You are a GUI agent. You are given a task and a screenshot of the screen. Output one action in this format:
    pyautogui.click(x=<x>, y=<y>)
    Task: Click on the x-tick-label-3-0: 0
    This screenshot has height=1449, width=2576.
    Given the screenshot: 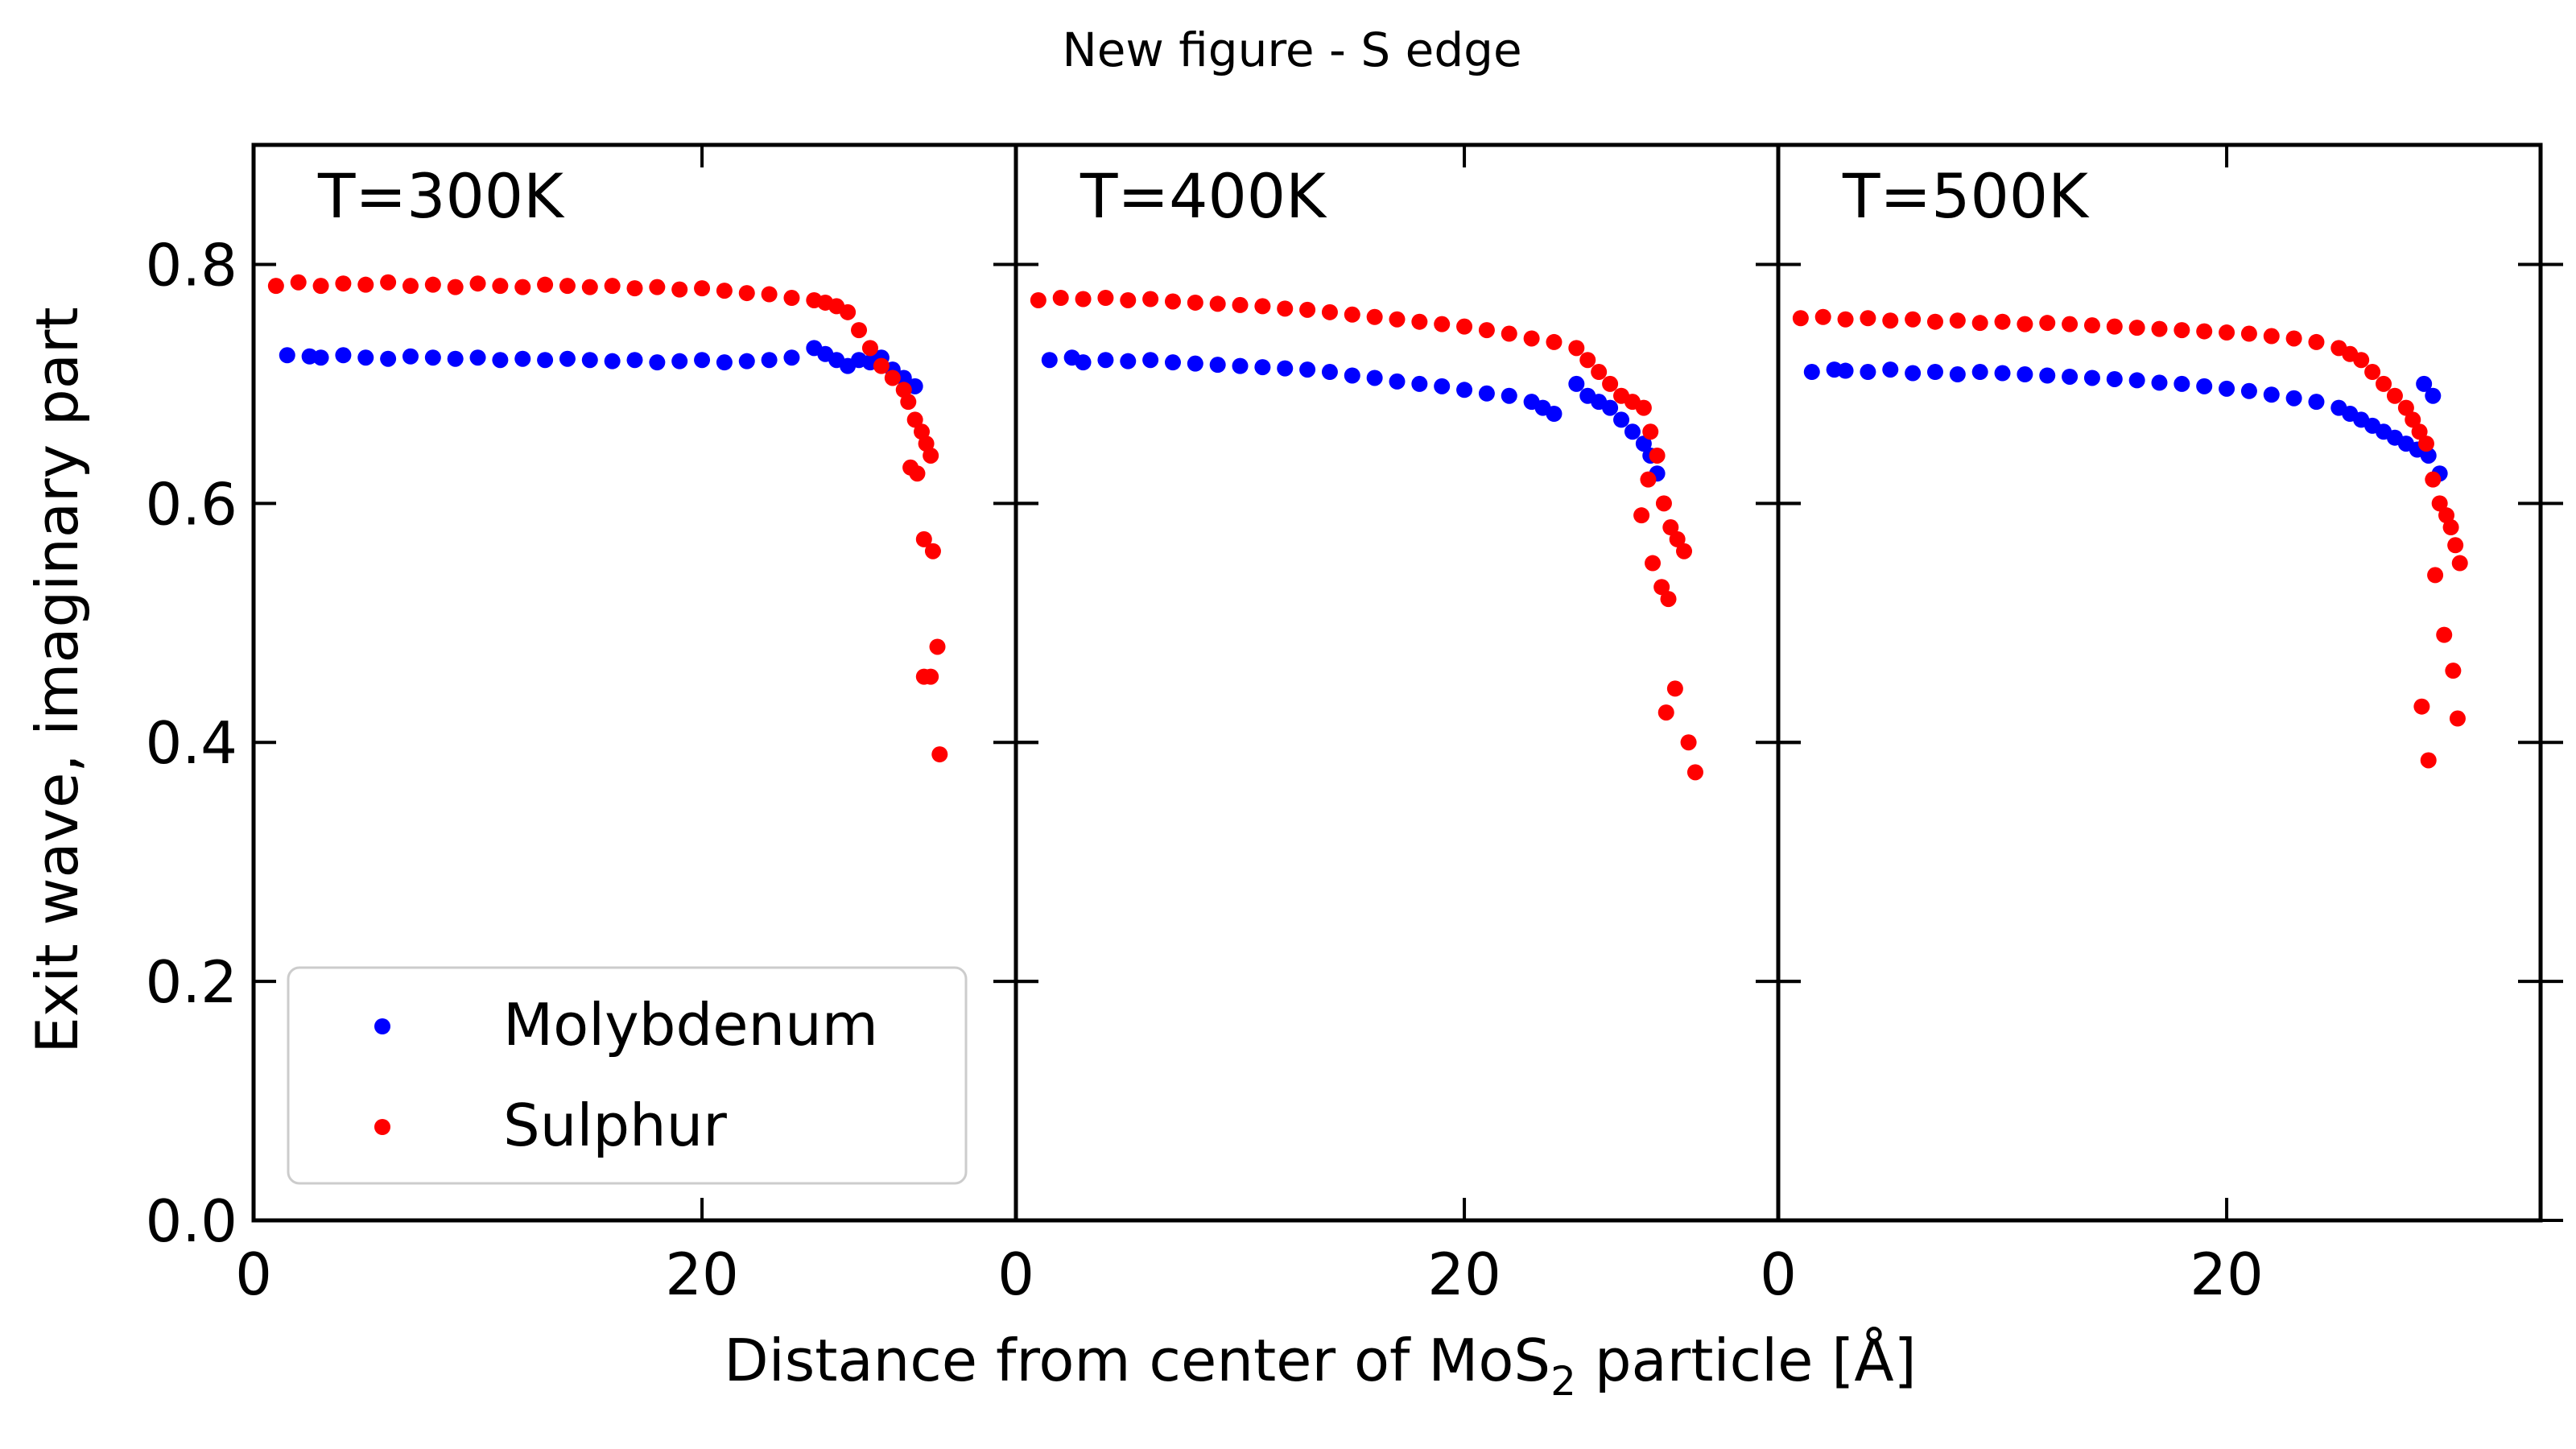 What is the action you would take?
    pyautogui.click(x=1778, y=1274)
    